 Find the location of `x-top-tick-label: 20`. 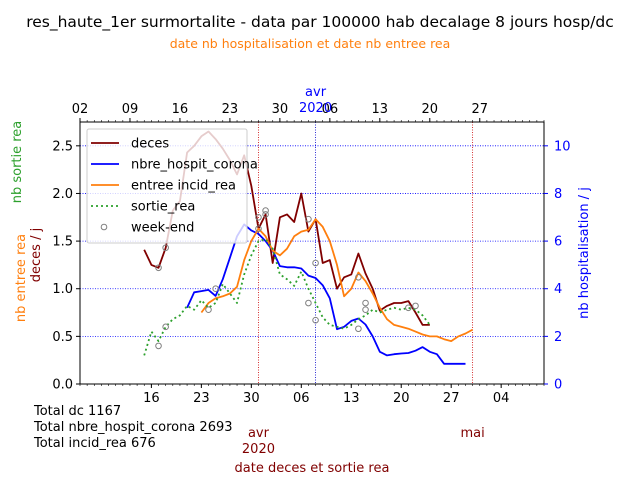

x-top-tick-label: 20 is located at coordinates (430, 109).